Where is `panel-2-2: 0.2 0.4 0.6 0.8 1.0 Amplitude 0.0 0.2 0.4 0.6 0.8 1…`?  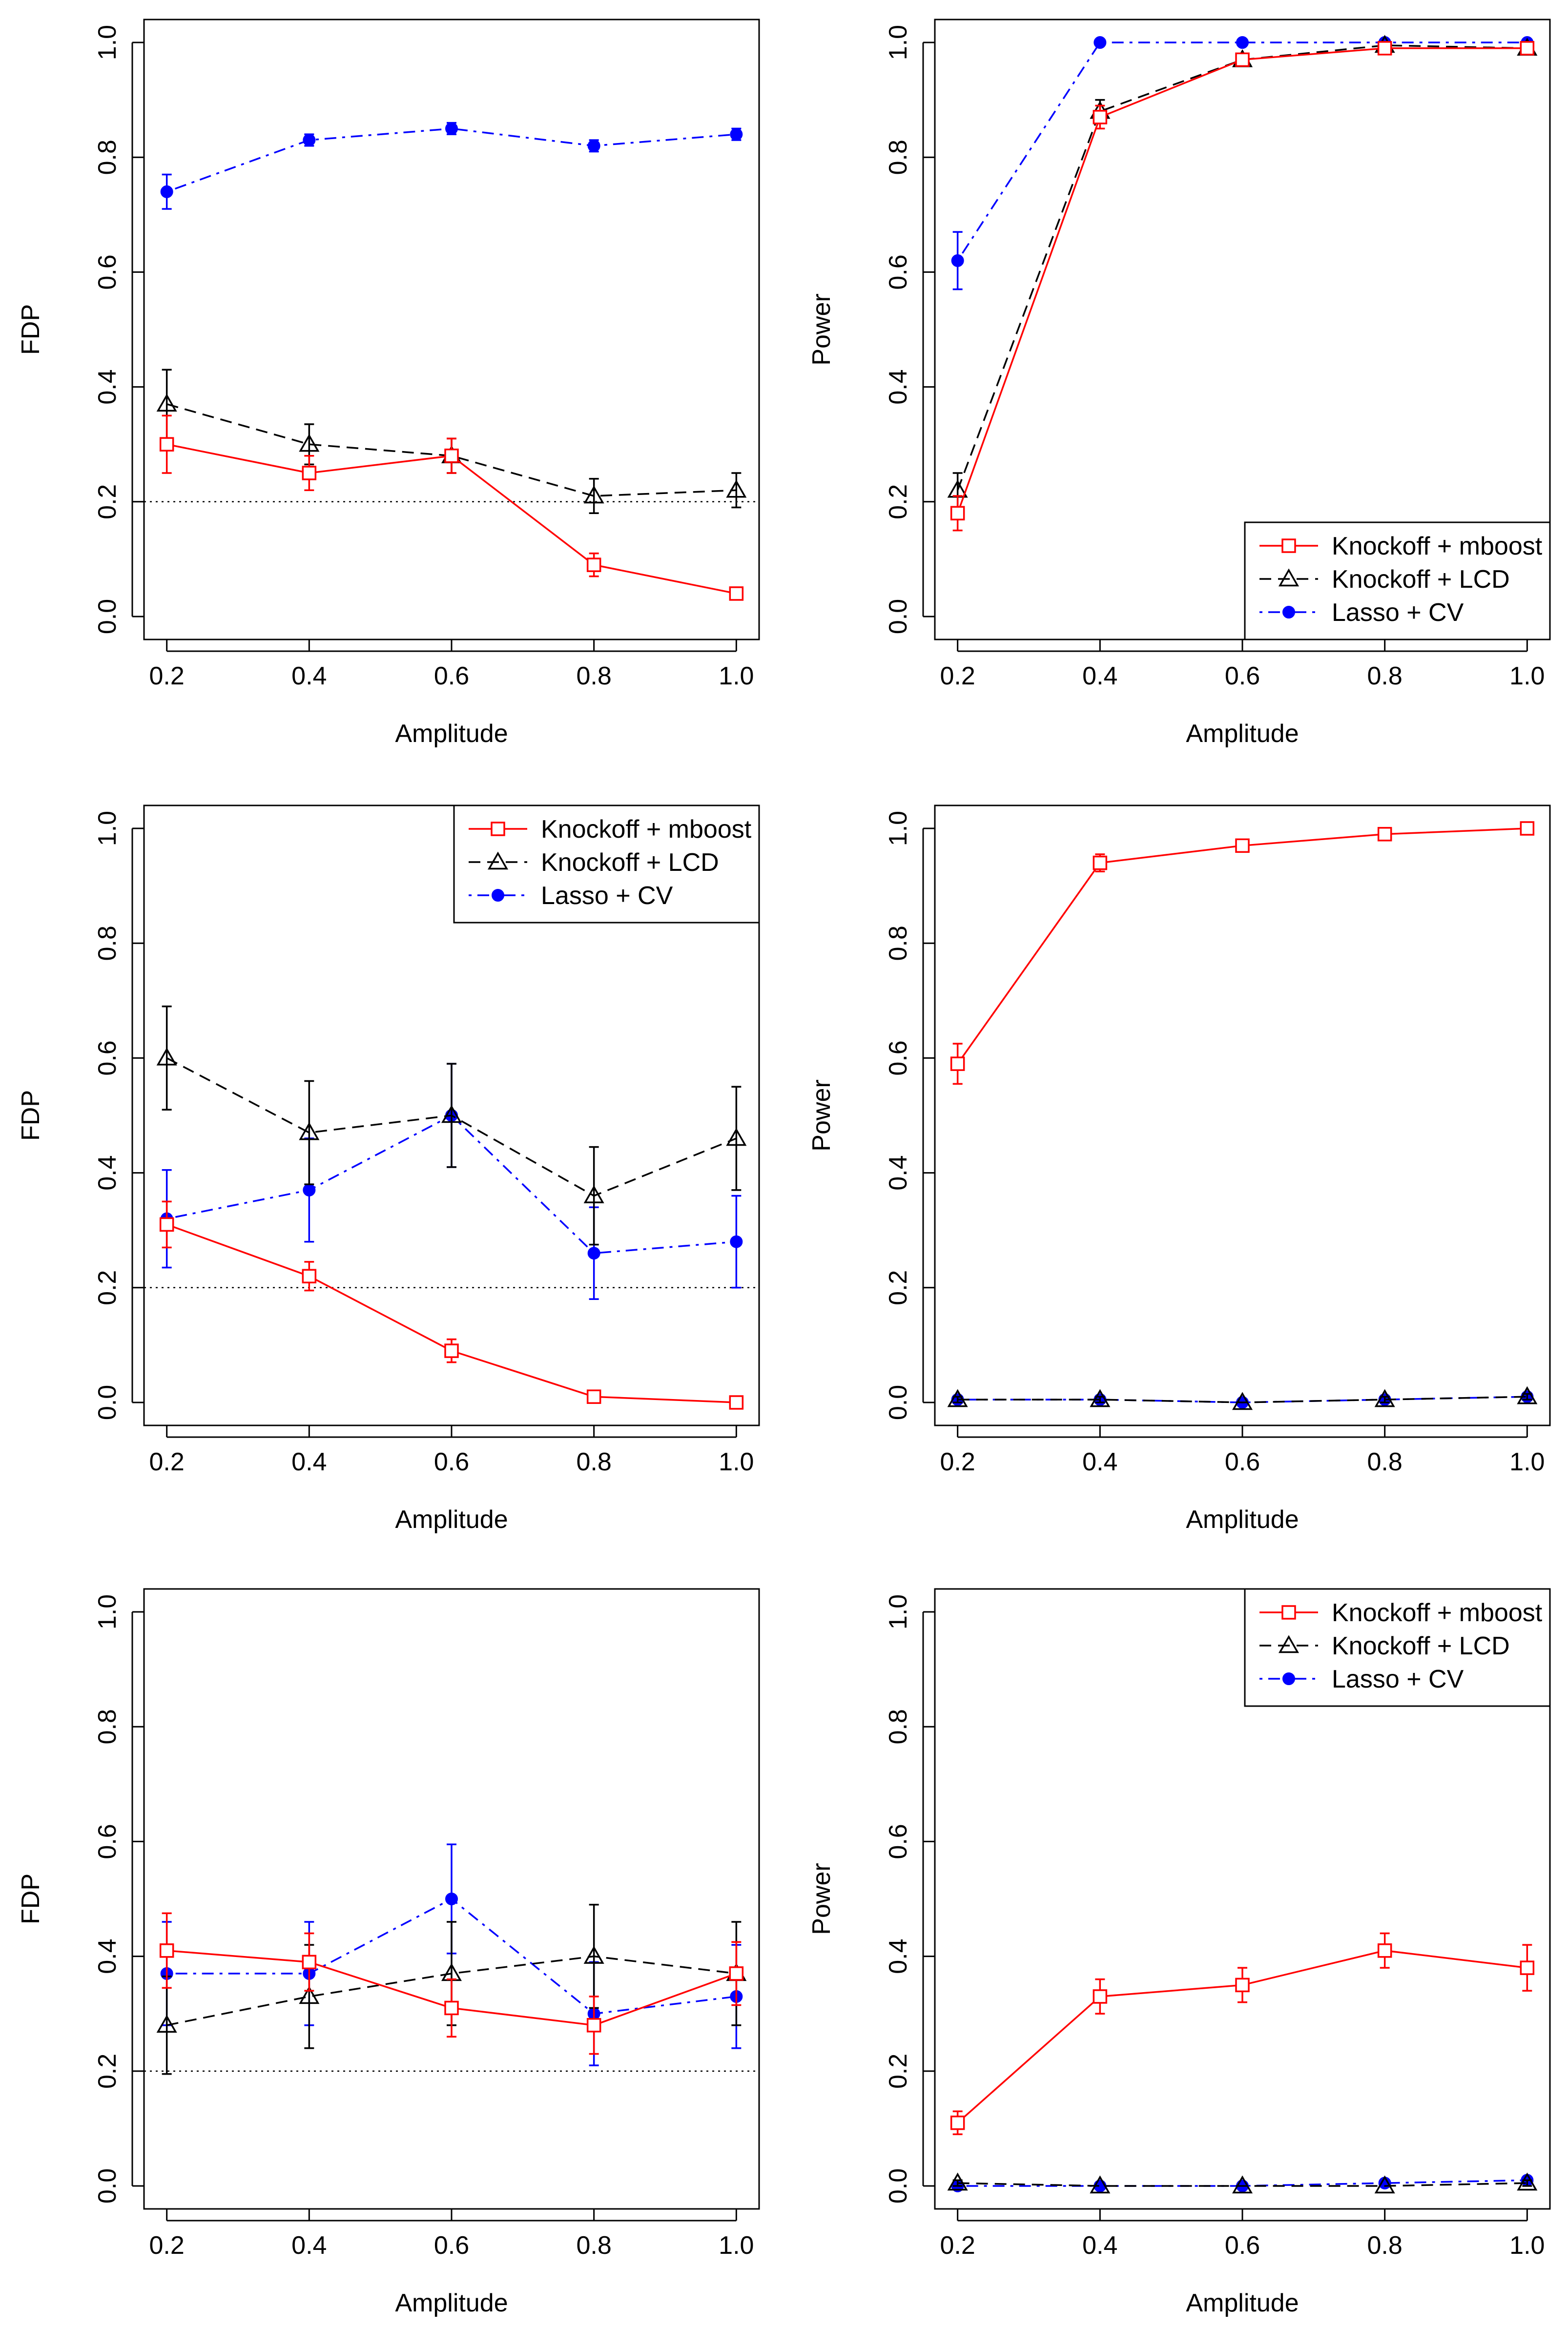
panel-2-2: 0.2 0.4 0.6 0.8 1.0 Amplitude 0.0 0.2 0.4 0.6 0.8 1… is located at coordinates (1179, 1169).